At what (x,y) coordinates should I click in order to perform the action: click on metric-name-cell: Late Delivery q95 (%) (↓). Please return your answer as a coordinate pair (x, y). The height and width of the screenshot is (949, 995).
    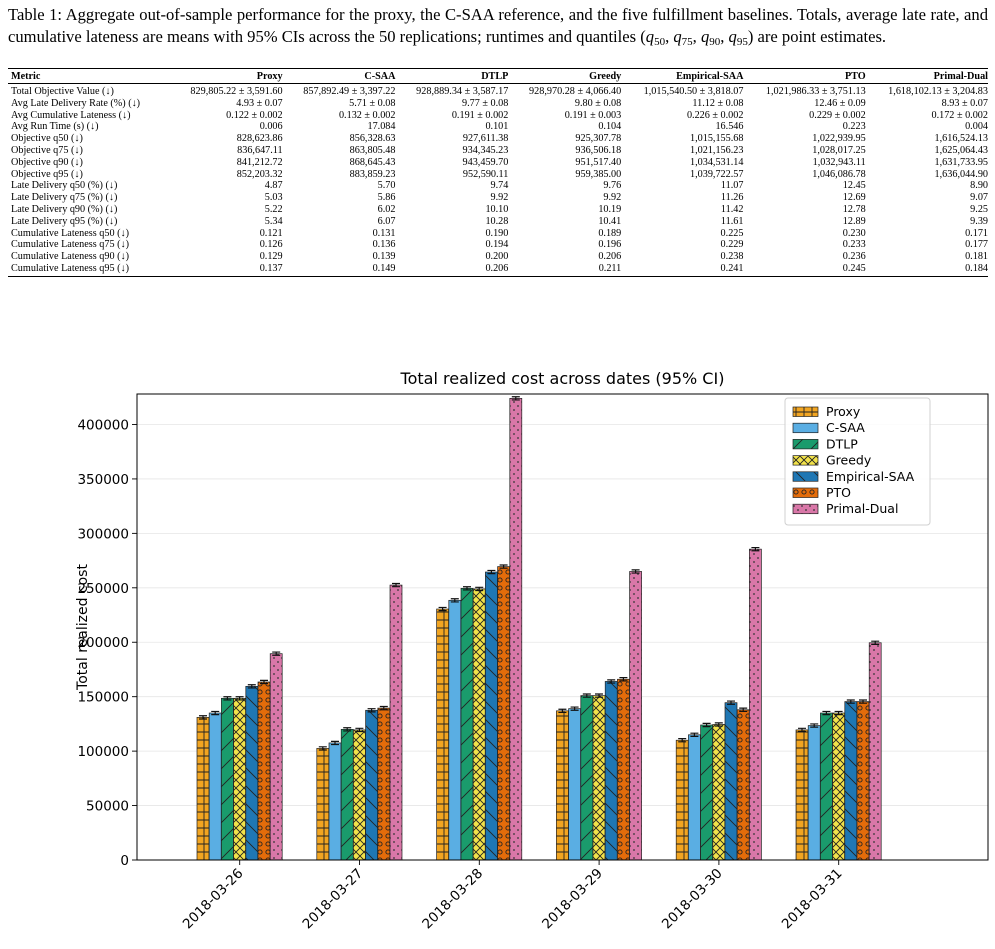
    Looking at the image, I should click on (64, 221).